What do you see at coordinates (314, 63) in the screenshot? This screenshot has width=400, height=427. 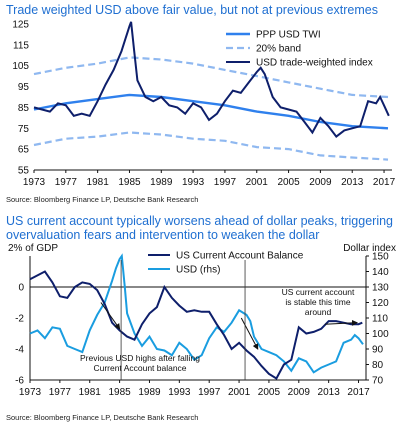 I see `chart1-legend-label-usd: USD trade-weighted index` at bounding box center [314, 63].